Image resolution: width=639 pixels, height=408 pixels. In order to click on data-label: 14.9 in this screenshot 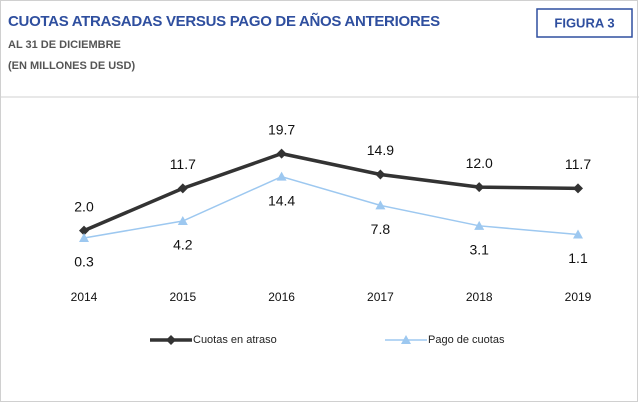, I will do `click(380, 150)`.